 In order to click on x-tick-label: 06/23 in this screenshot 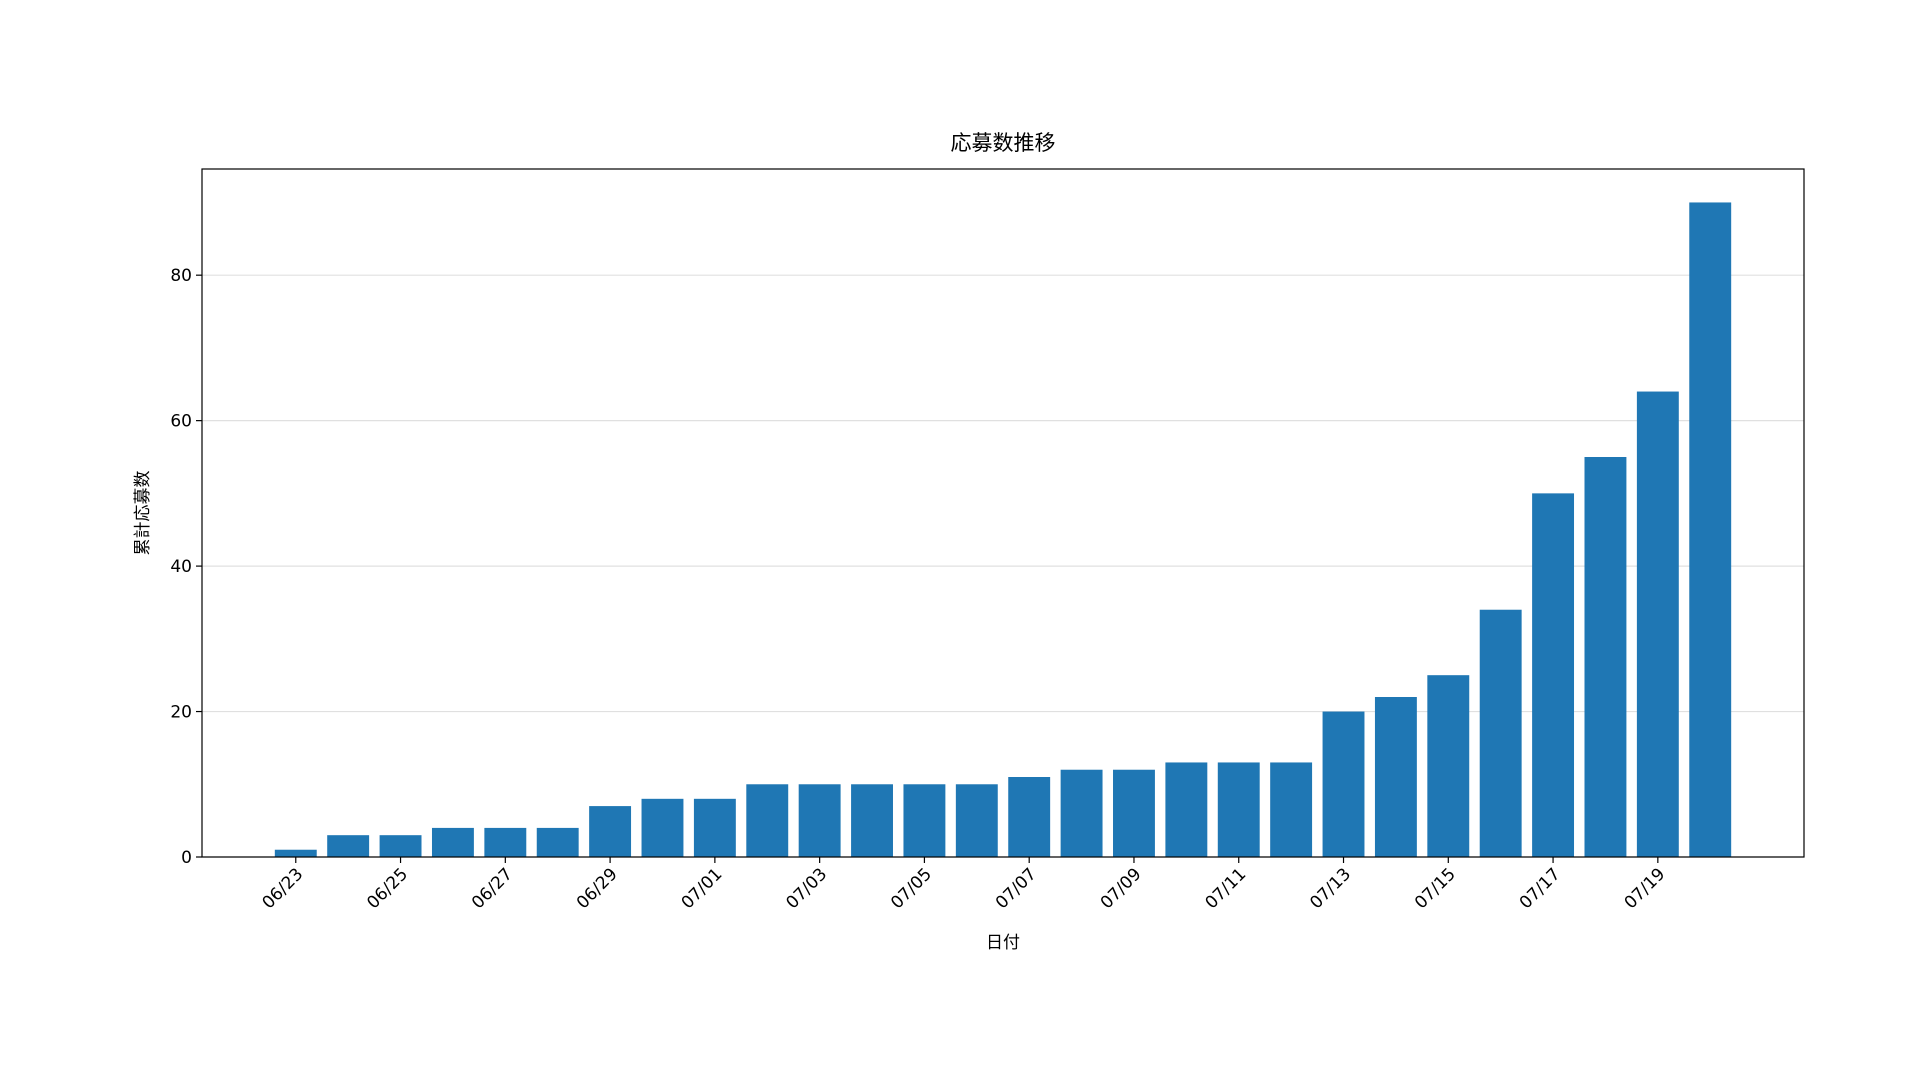, I will do `click(283, 888)`.